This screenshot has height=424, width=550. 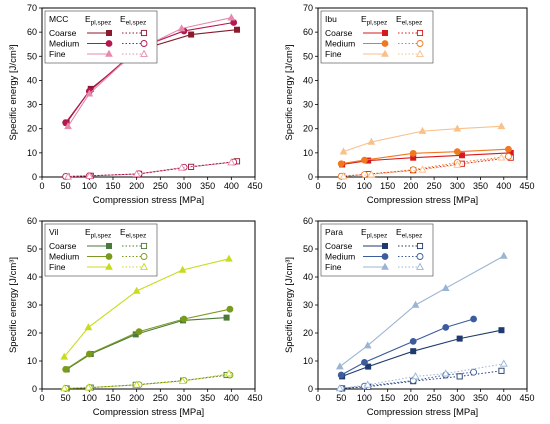 I want to click on series-fine, so click(x=422, y=151).